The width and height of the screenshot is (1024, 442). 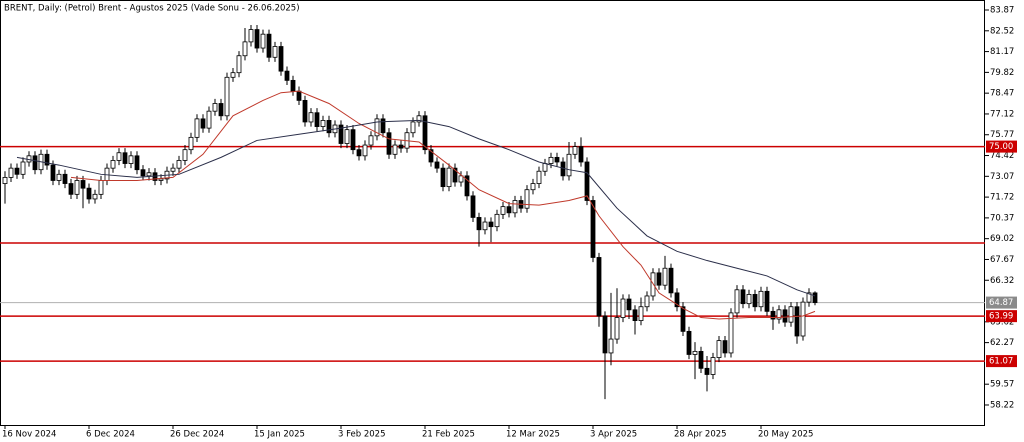 What do you see at coordinates (1002, 114) in the screenshot?
I see `y-tick-label: 77.12` at bounding box center [1002, 114].